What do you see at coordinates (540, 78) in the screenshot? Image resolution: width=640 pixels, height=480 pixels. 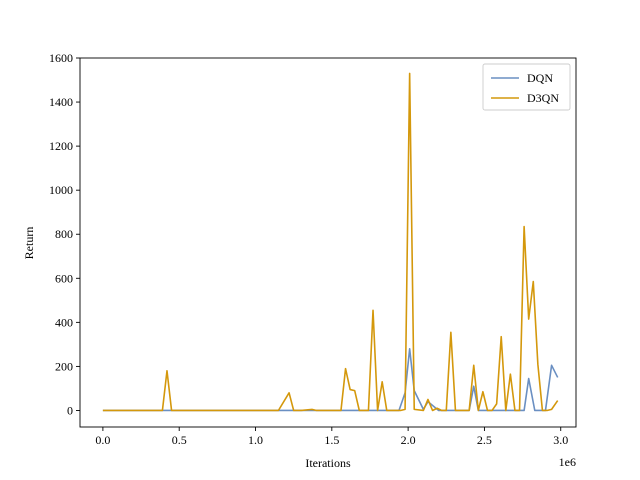 I see `legend-label-dqn: DQN` at bounding box center [540, 78].